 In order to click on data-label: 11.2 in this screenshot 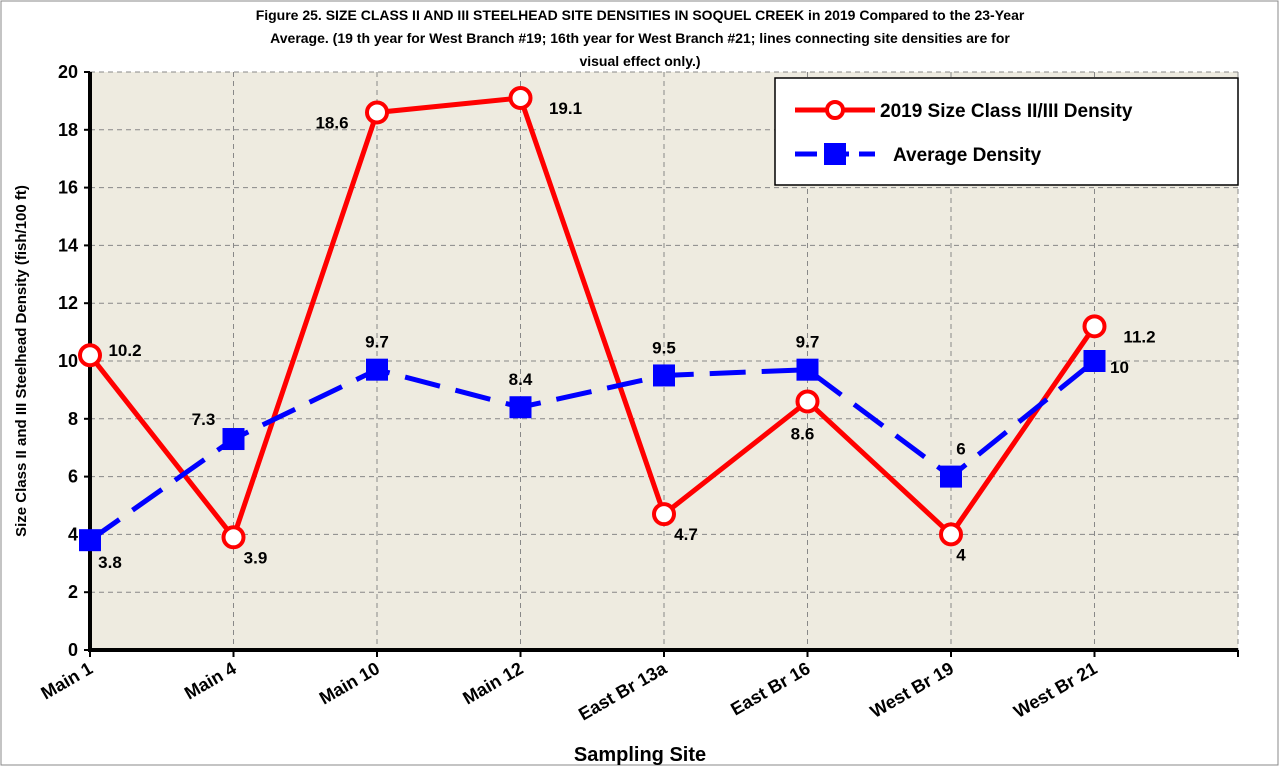, I will do `click(1139, 336)`.